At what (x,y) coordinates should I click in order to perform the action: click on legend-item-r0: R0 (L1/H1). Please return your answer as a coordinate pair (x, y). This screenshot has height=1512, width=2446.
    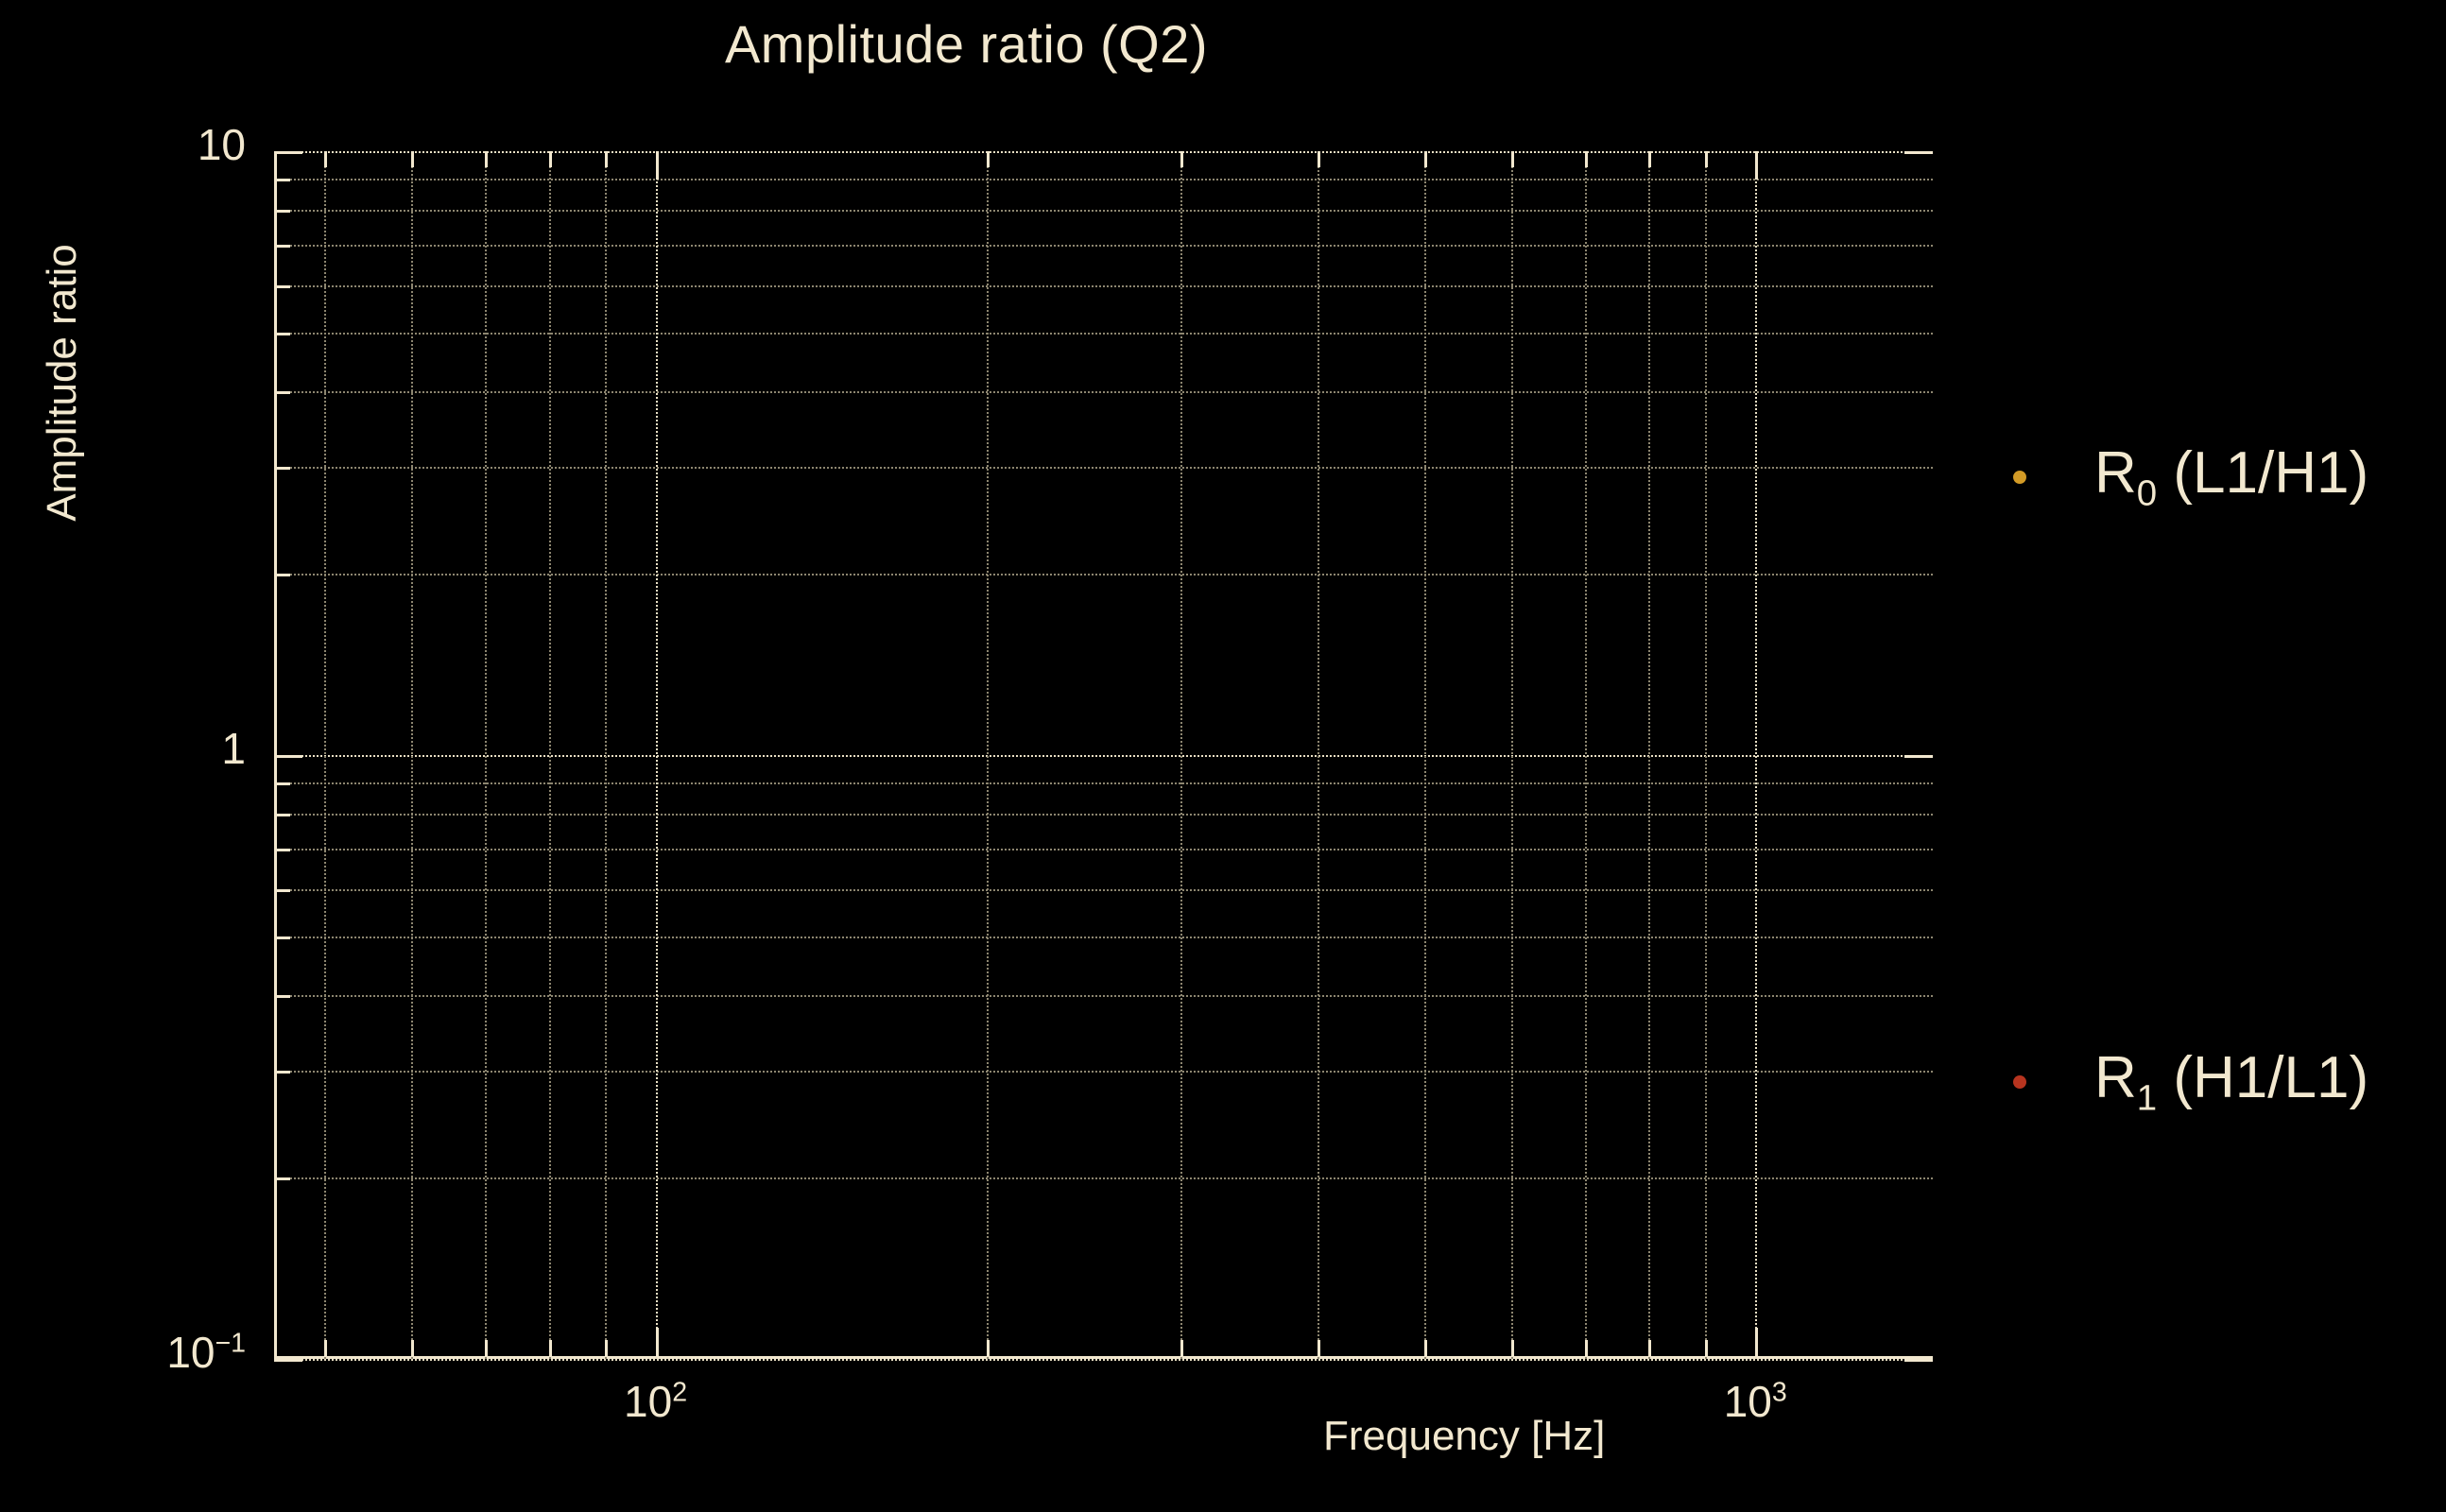
    Looking at the image, I should click on (2190, 476).